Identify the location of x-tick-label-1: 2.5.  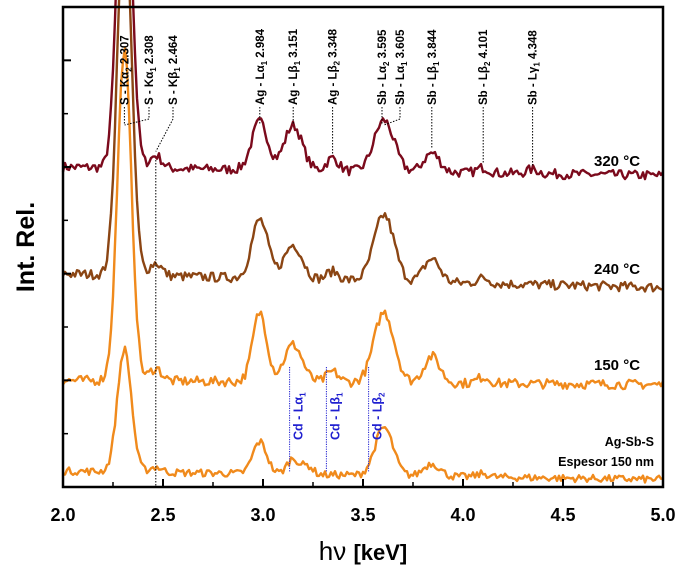
(162, 515).